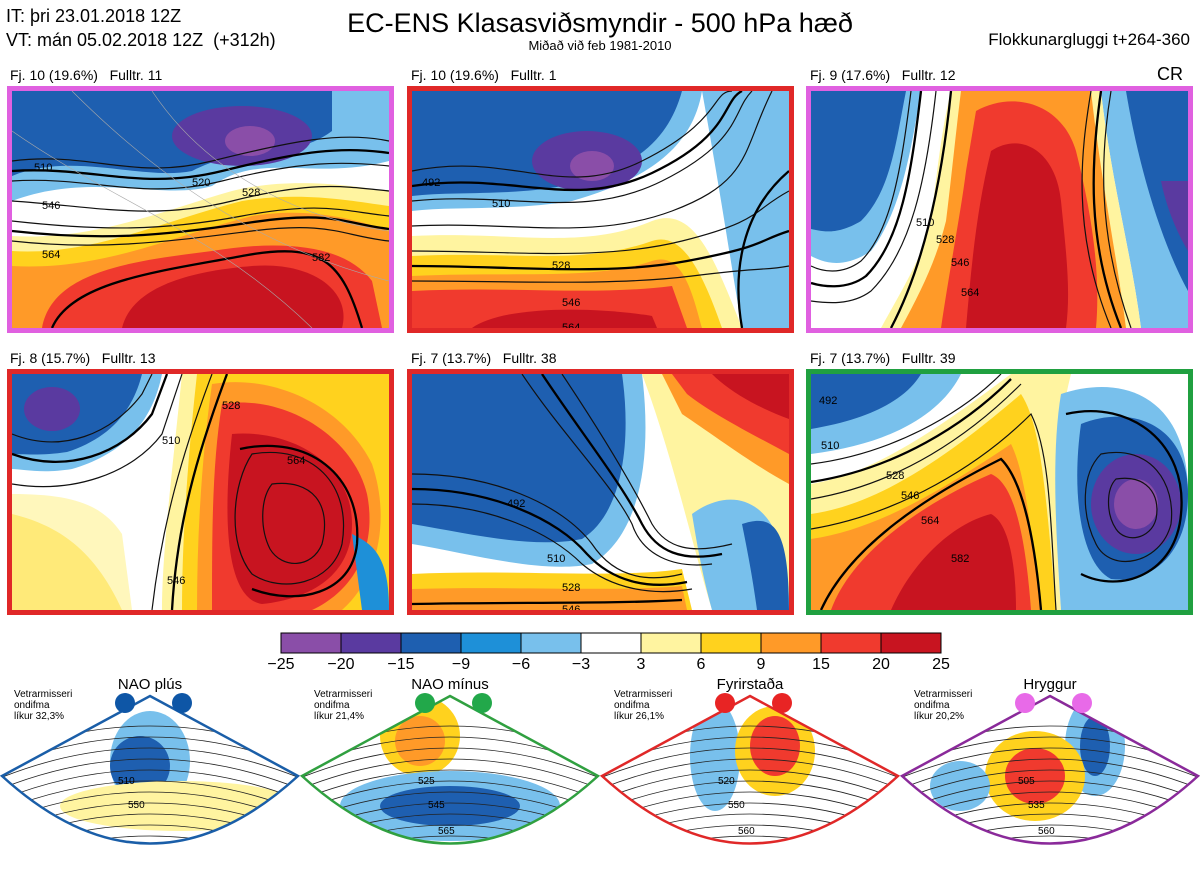 This screenshot has height=871, width=1200. I want to click on p5-contour-0: 492, so click(516, 504).